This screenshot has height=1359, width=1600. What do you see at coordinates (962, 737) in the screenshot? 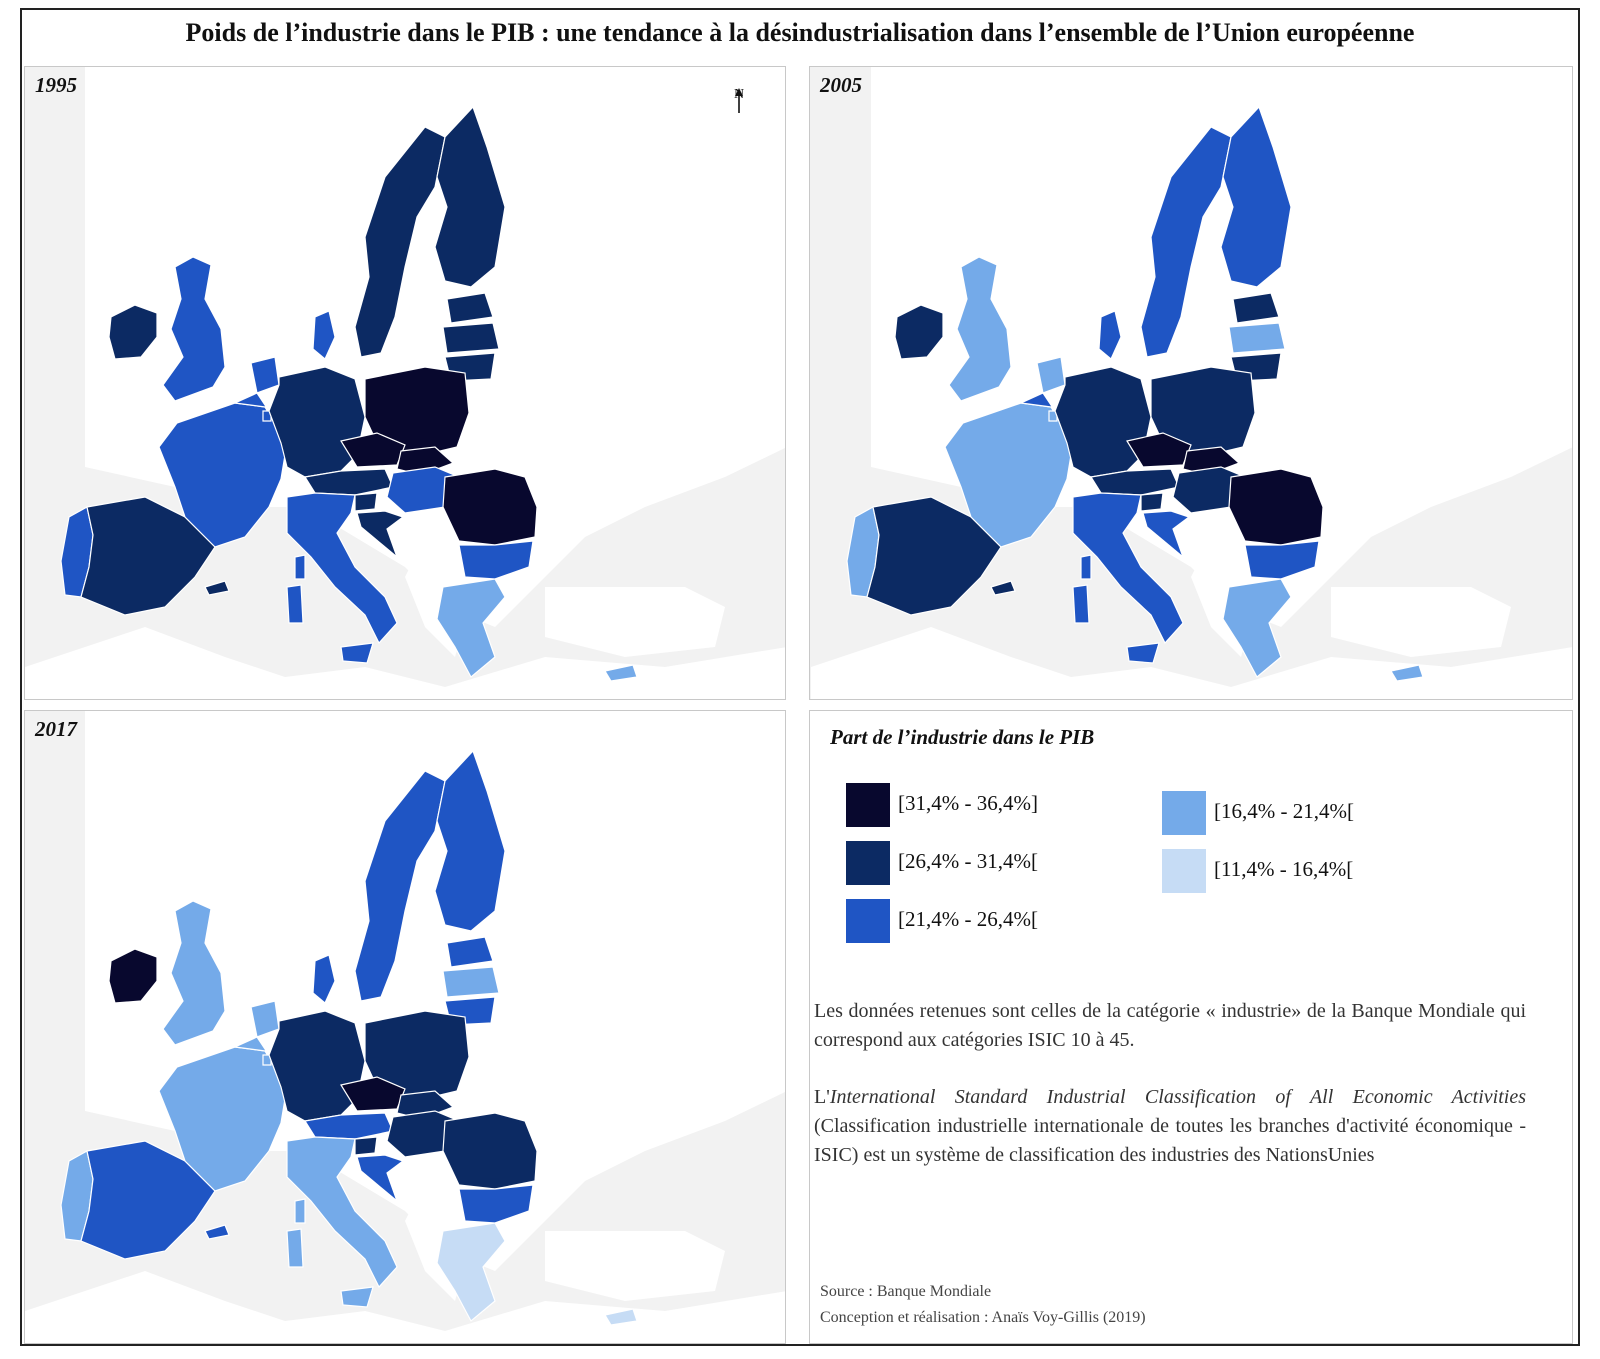
I see `legend-title: Part de l’industrie dans le PIB` at bounding box center [962, 737].